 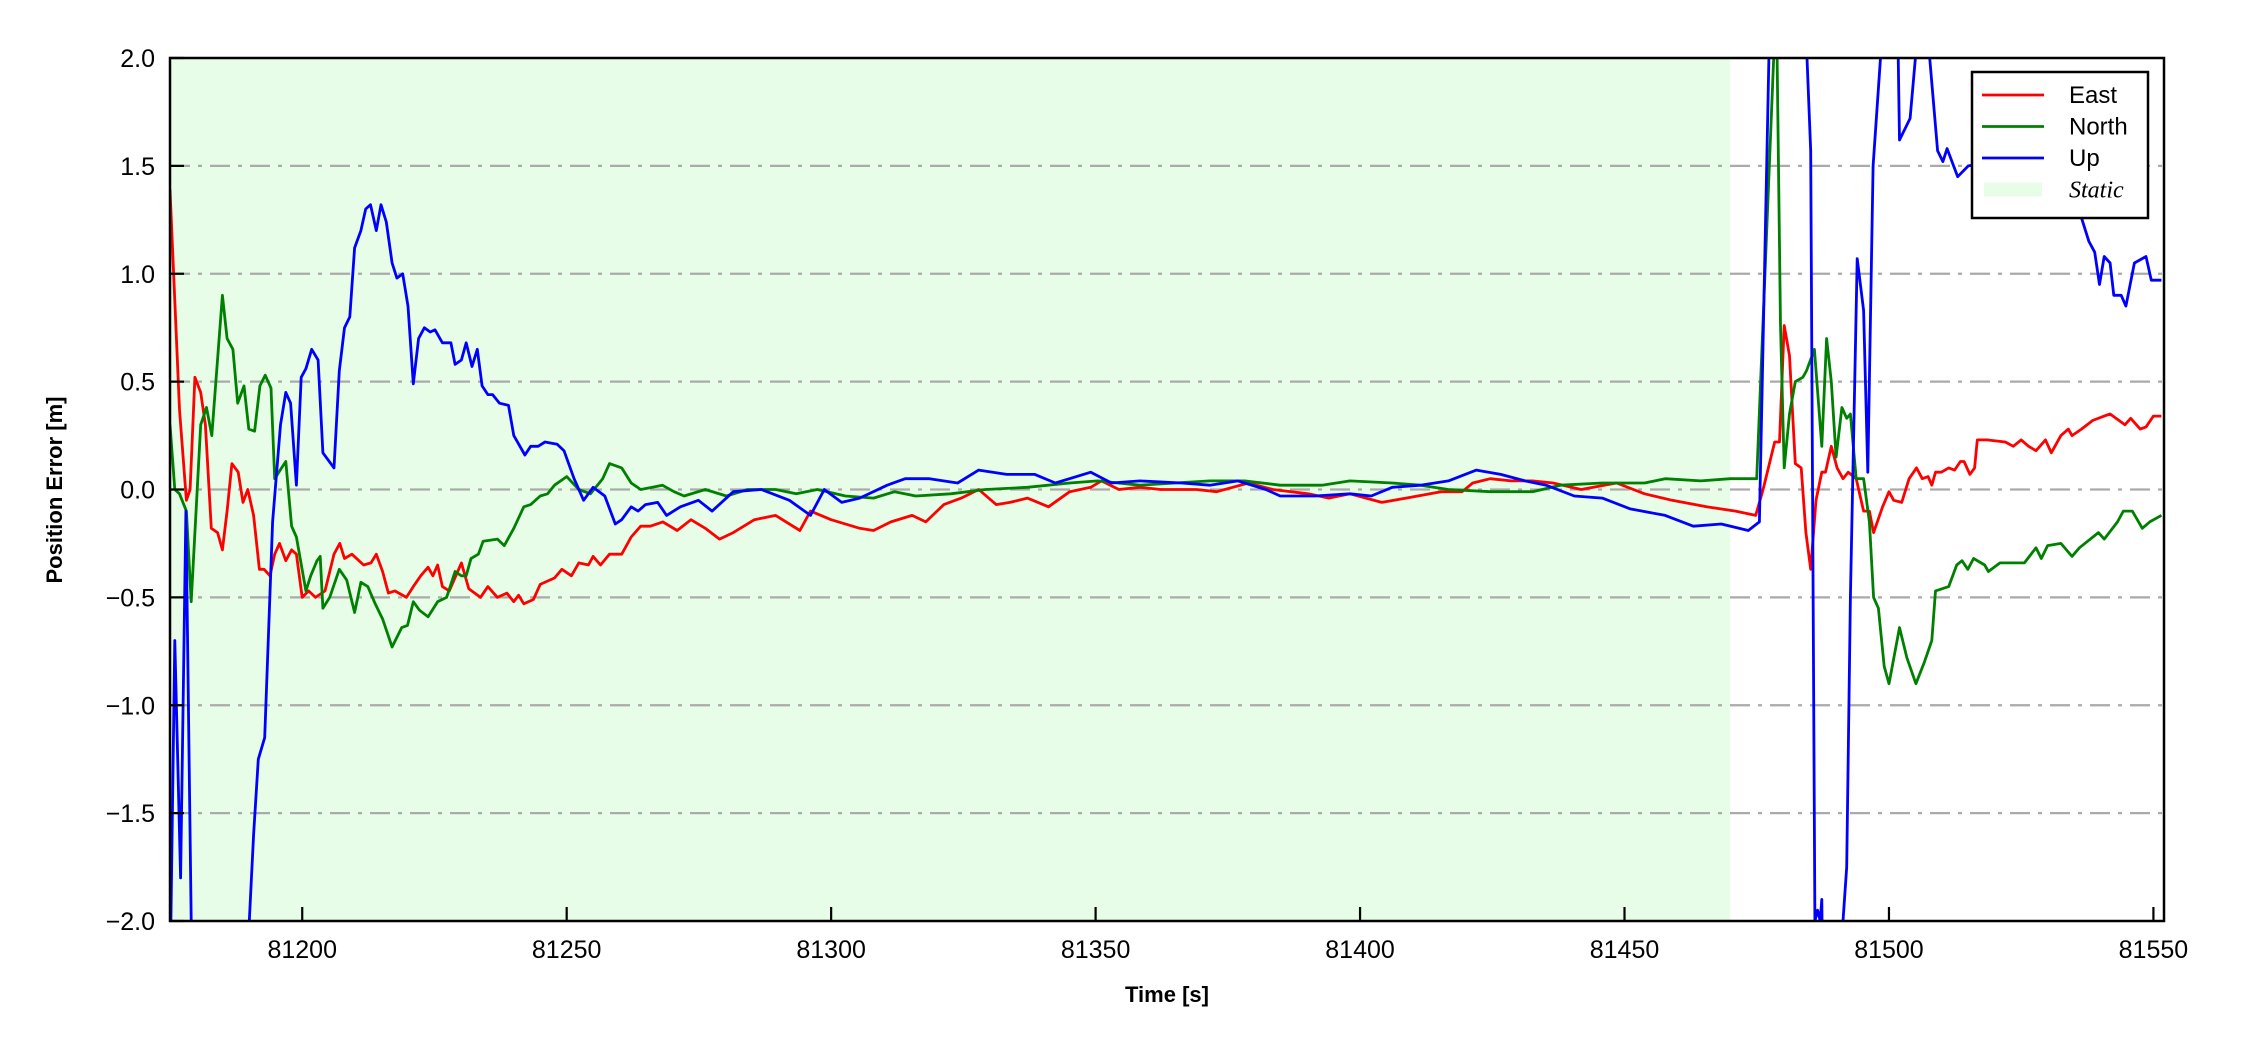 What do you see at coordinates (1167, 994) in the screenshot?
I see `x-axis-label: Time [s]` at bounding box center [1167, 994].